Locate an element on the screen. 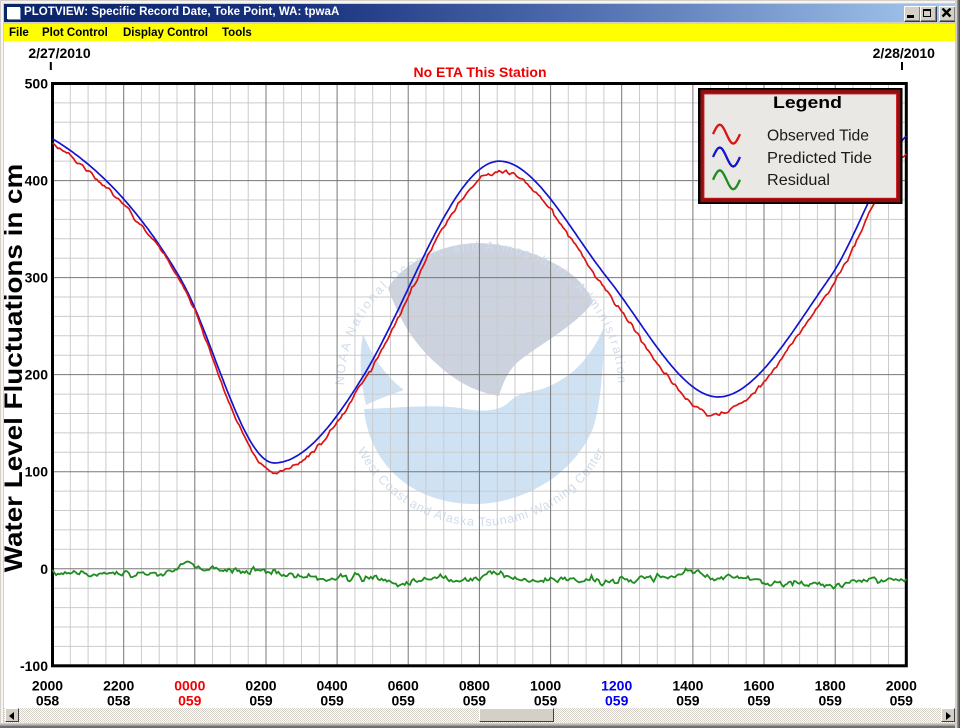 Image resolution: width=960 pixels, height=728 pixels. svg-text: 1400 is located at coordinates (687, 686).